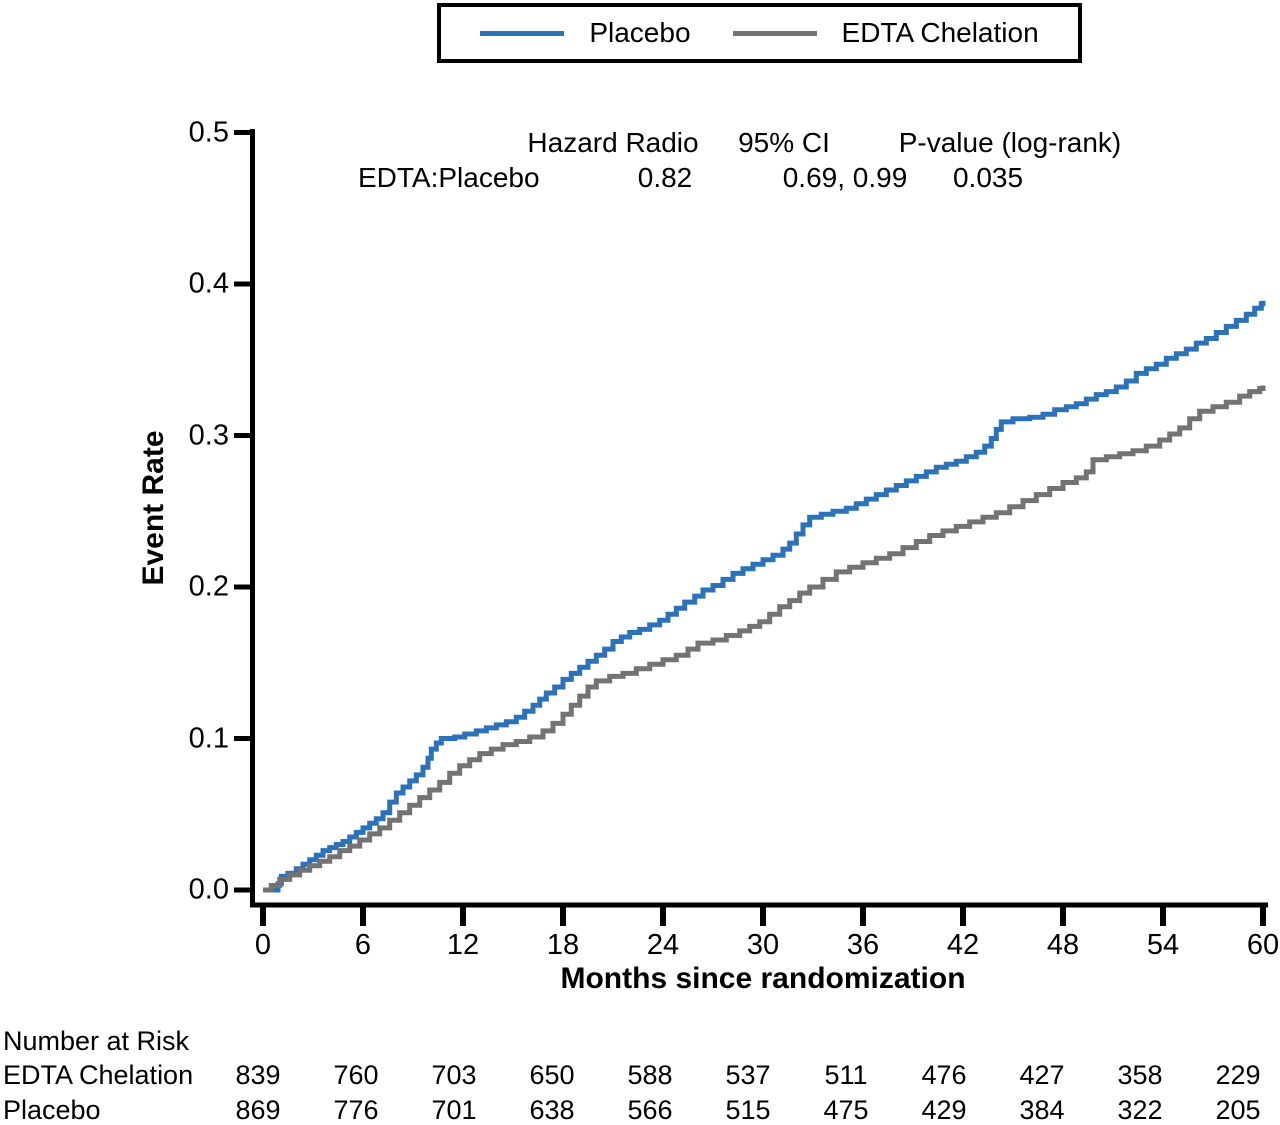  Describe the element at coordinates (1063, 945) in the screenshot. I see `x-tick-label: 48` at that location.